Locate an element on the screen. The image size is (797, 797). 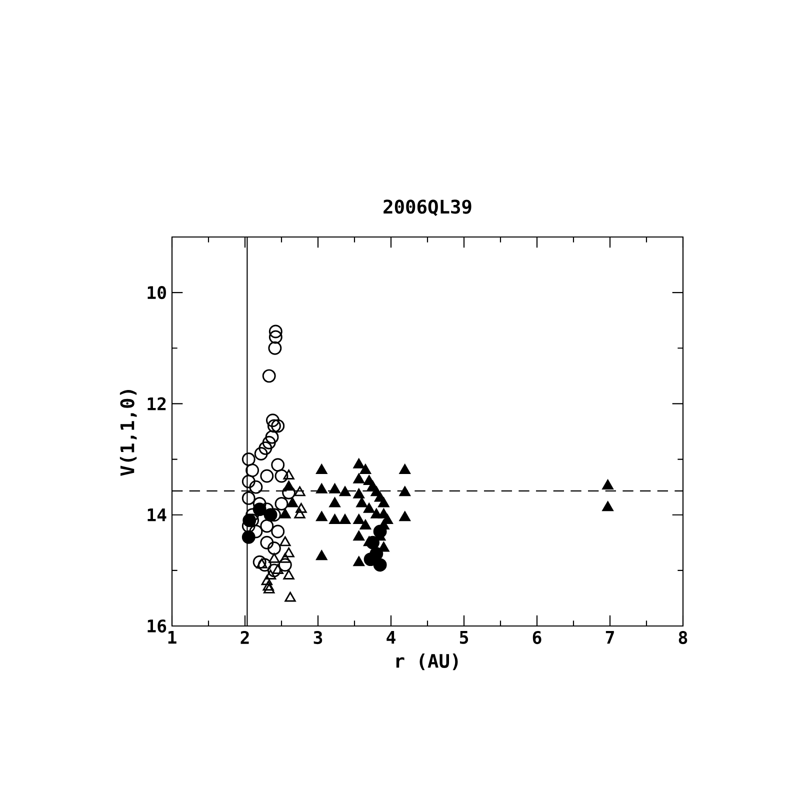
y-tick-label: 14 is located at coordinates (157, 515).